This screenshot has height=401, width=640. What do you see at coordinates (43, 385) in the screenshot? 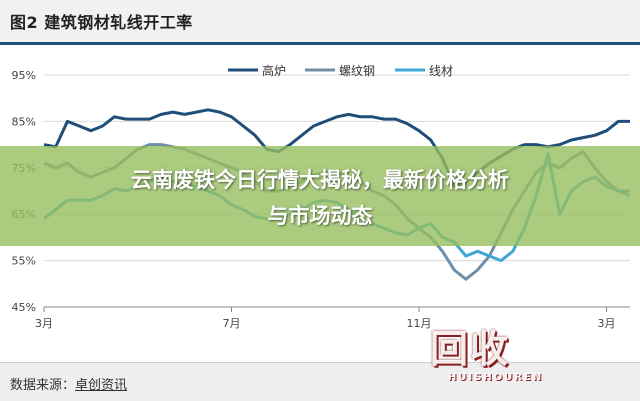
I see `source-prefix: 数据来源：` at bounding box center [43, 385].